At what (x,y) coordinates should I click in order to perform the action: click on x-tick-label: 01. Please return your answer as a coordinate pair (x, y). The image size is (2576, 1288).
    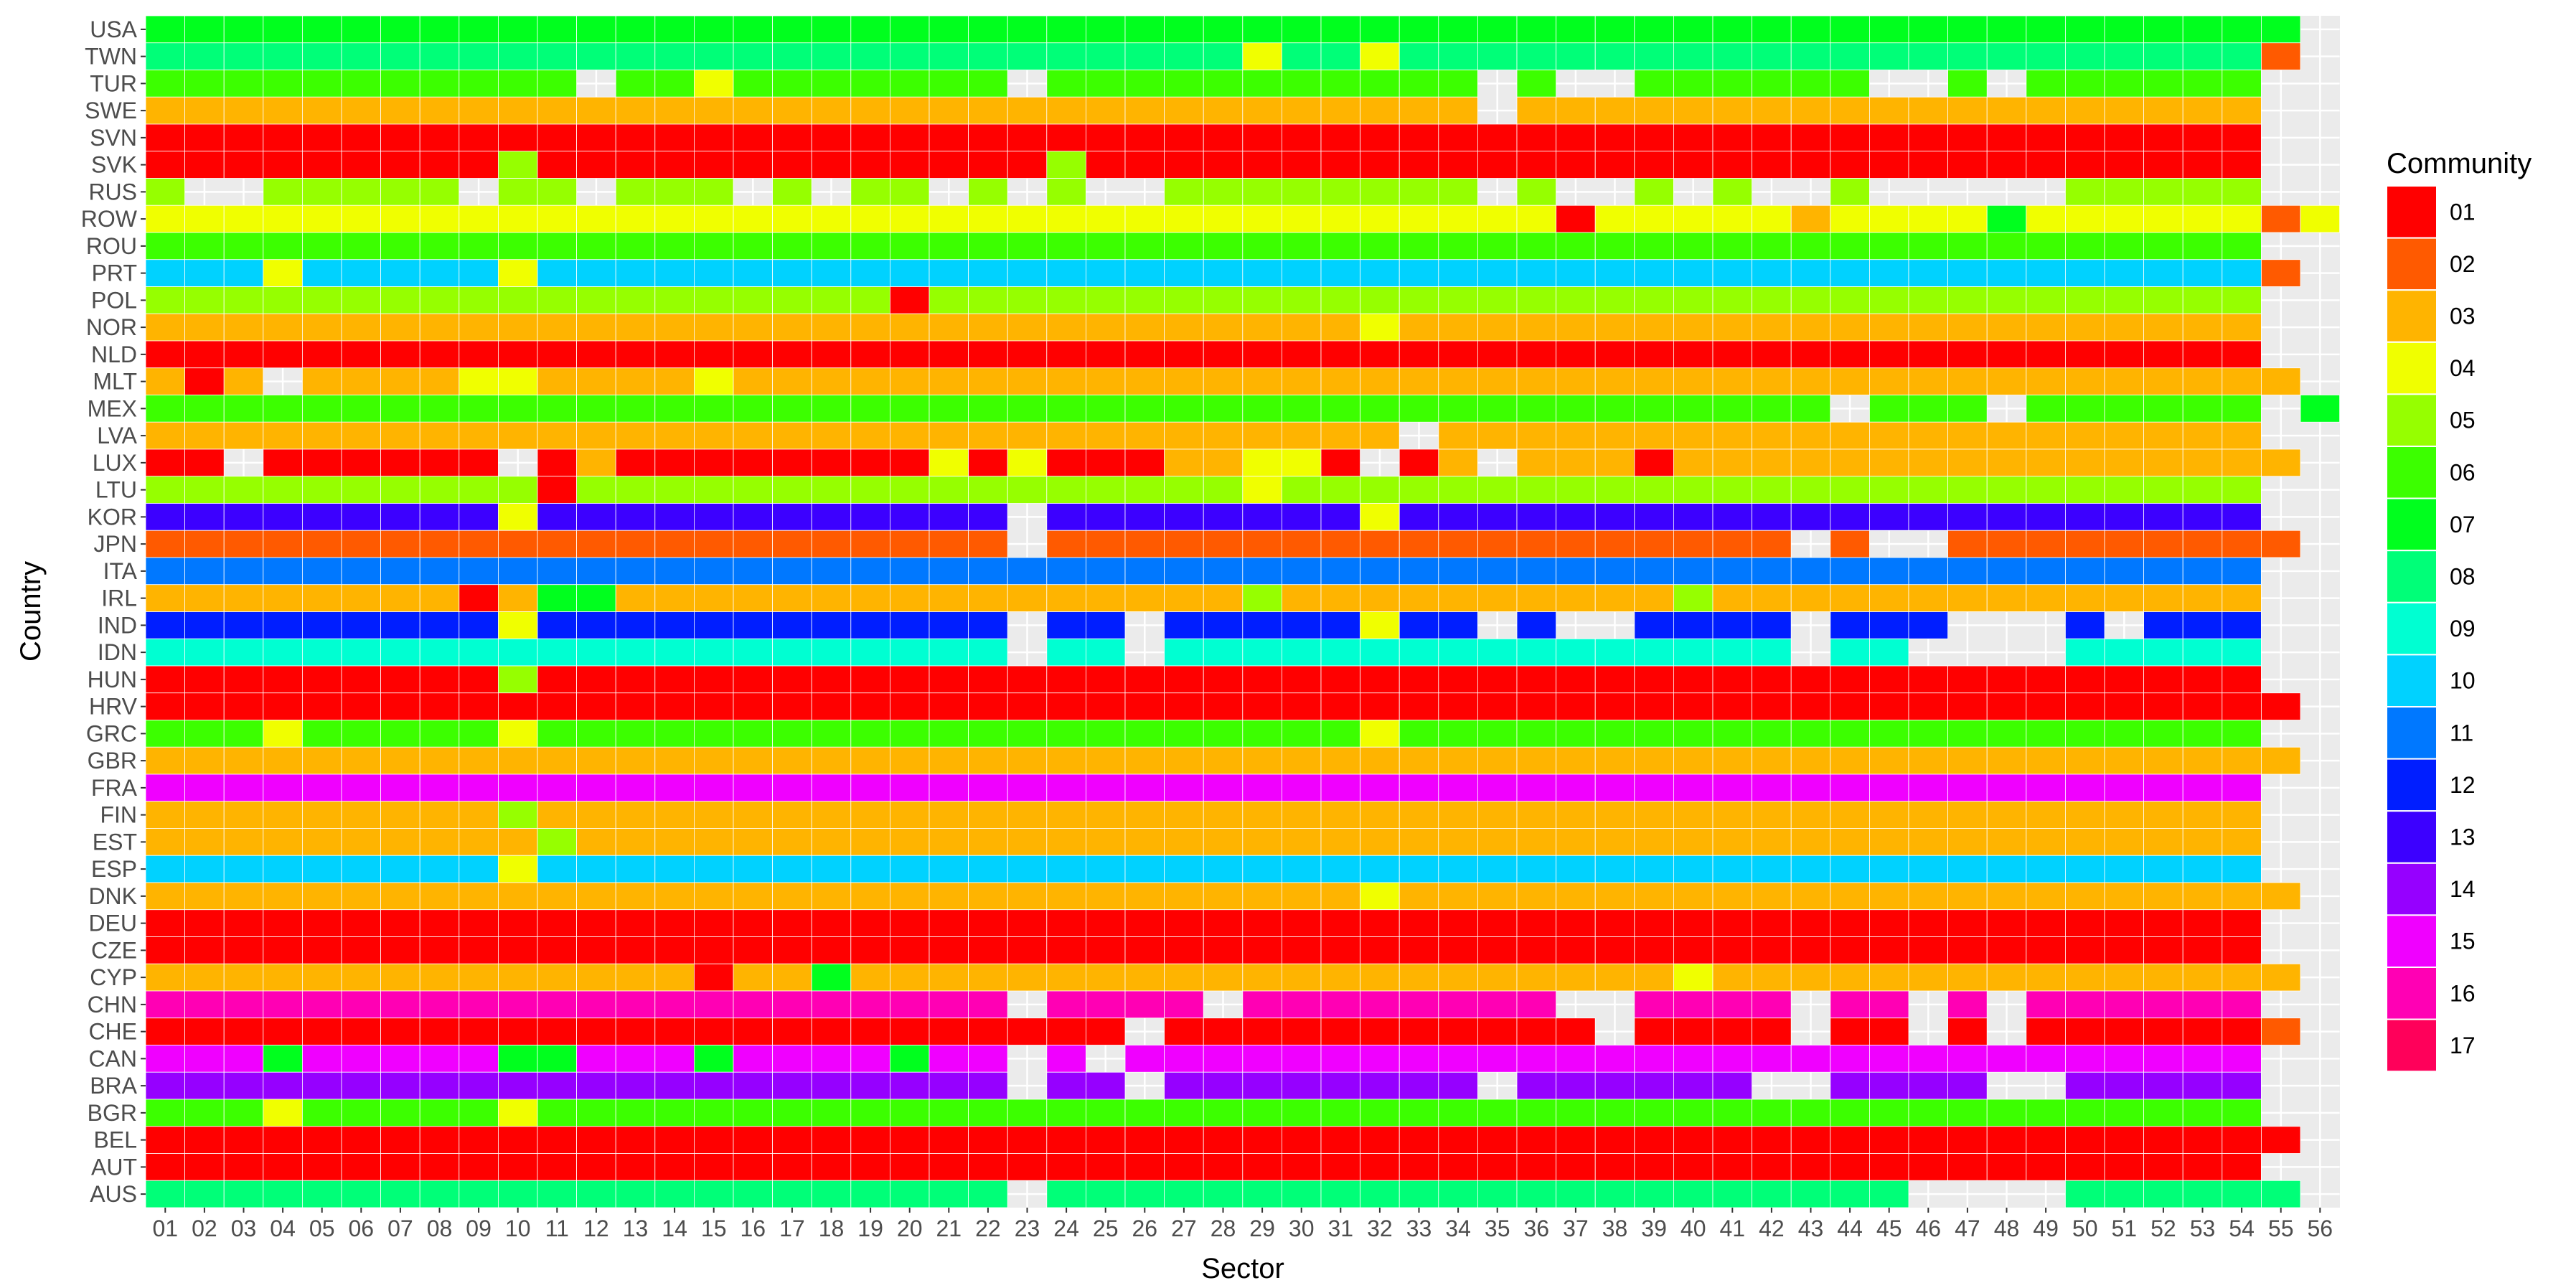
    Looking at the image, I should click on (166, 1228).